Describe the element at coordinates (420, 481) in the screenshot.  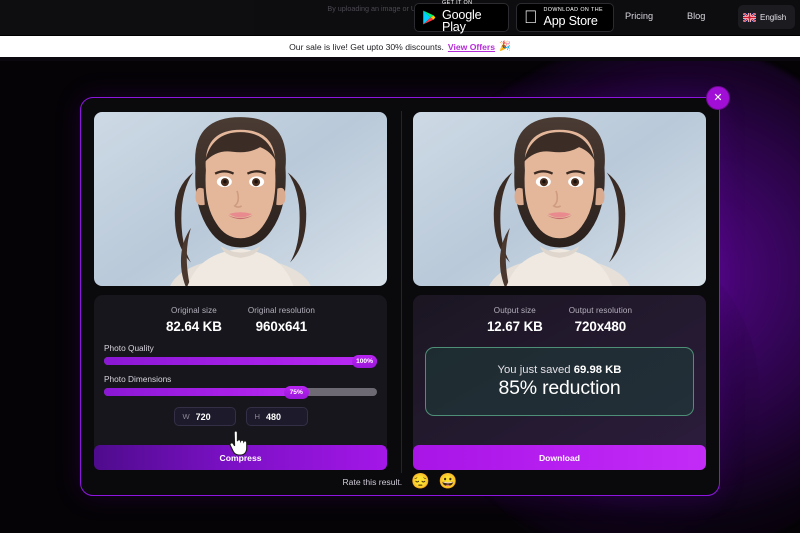
I see `rate-negative-icon: 😔` at that location.